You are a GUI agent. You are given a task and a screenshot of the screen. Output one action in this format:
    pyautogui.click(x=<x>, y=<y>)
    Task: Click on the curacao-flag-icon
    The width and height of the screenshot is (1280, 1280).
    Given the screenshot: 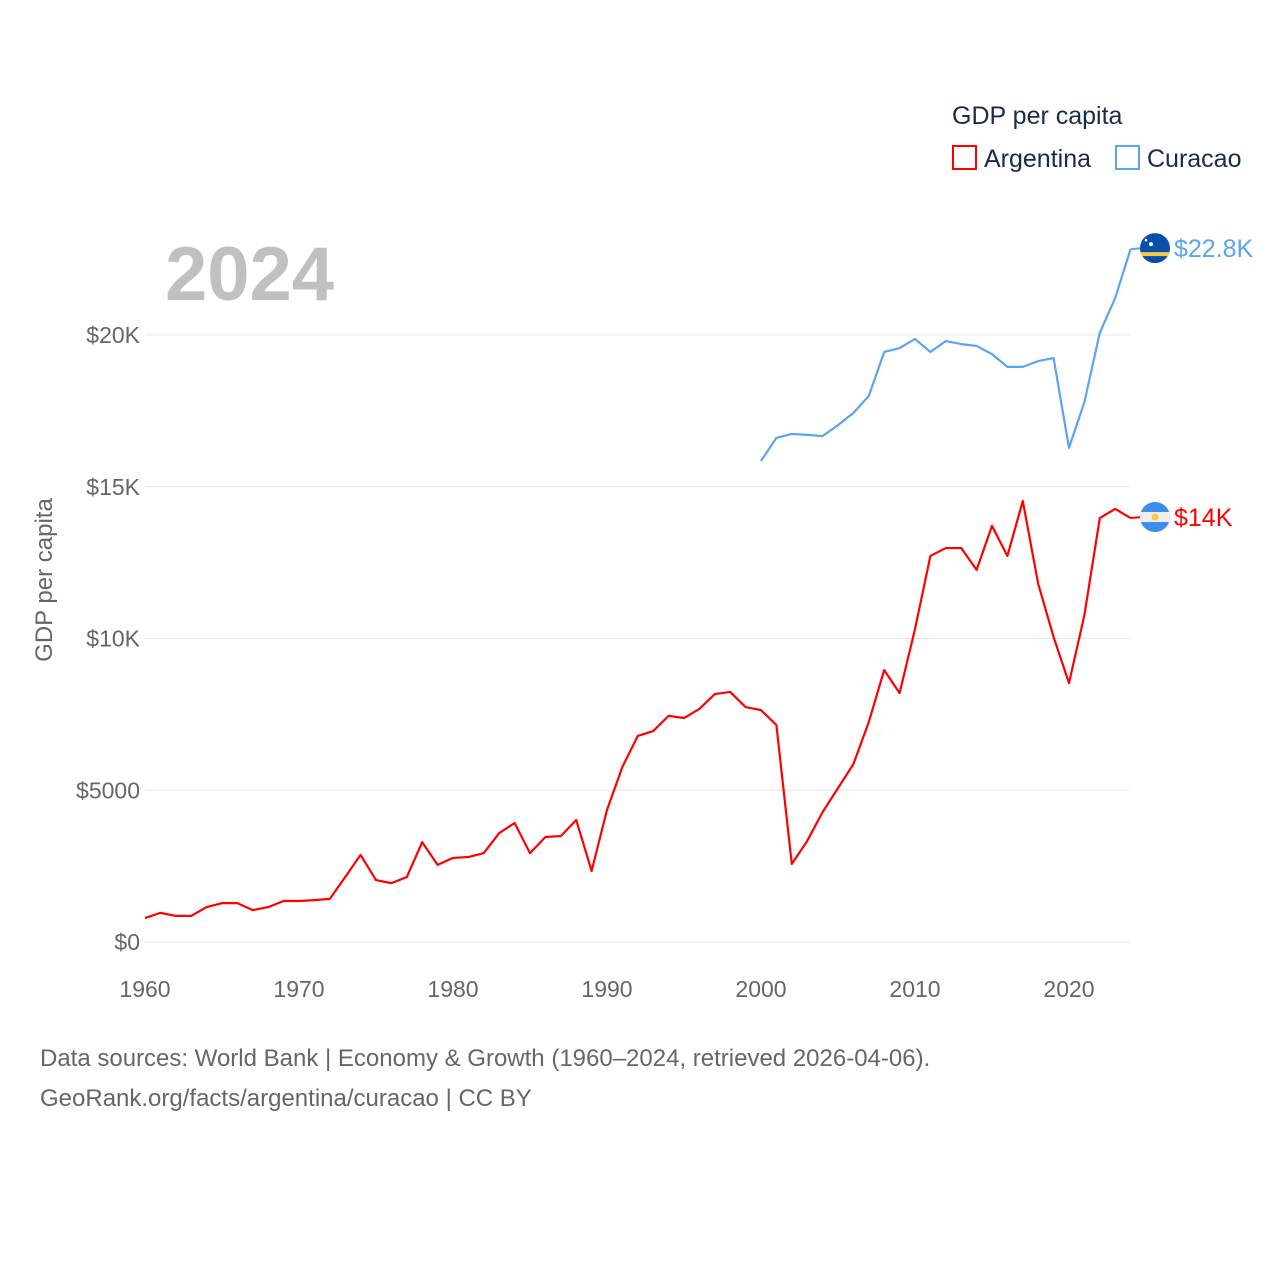 What is the action you would take?
    pyautogui.click(x=1155, y=248)
    